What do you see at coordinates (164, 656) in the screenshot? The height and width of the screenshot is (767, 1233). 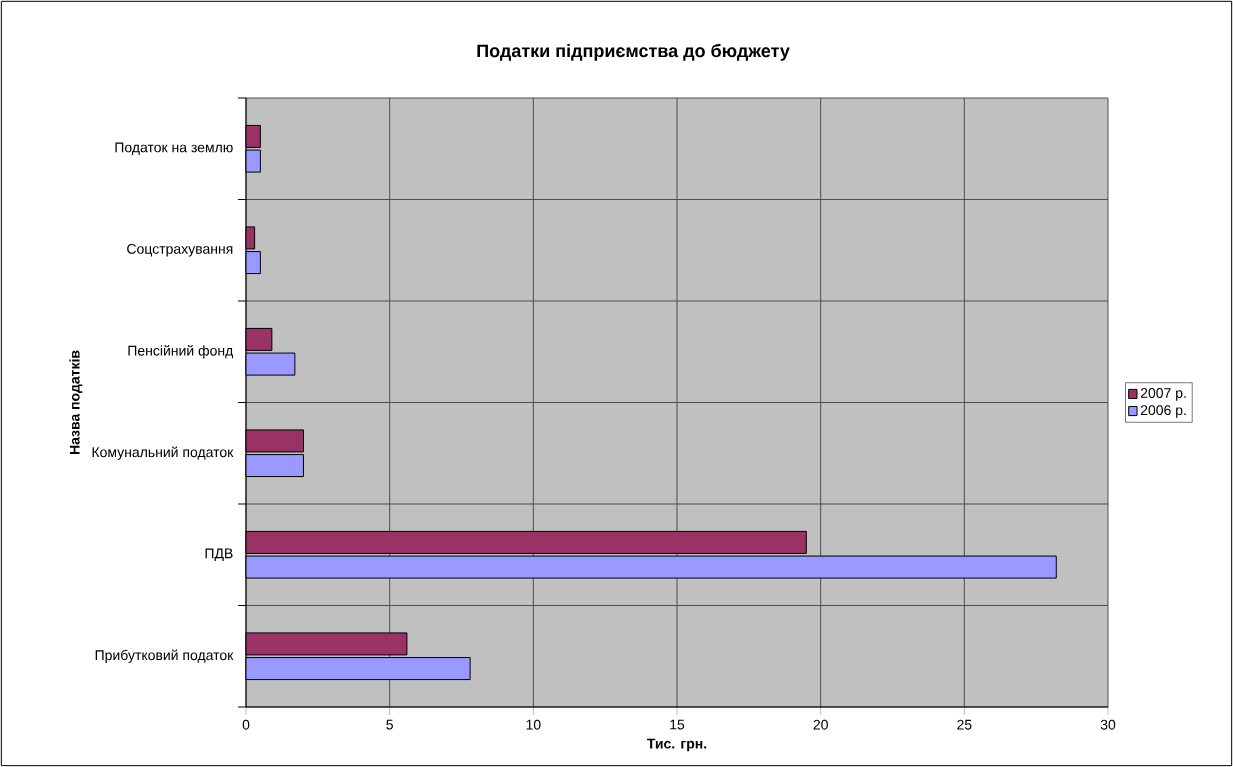 I see `y-tick-label: Прибутковий податок` at bounding box center [164, 656].